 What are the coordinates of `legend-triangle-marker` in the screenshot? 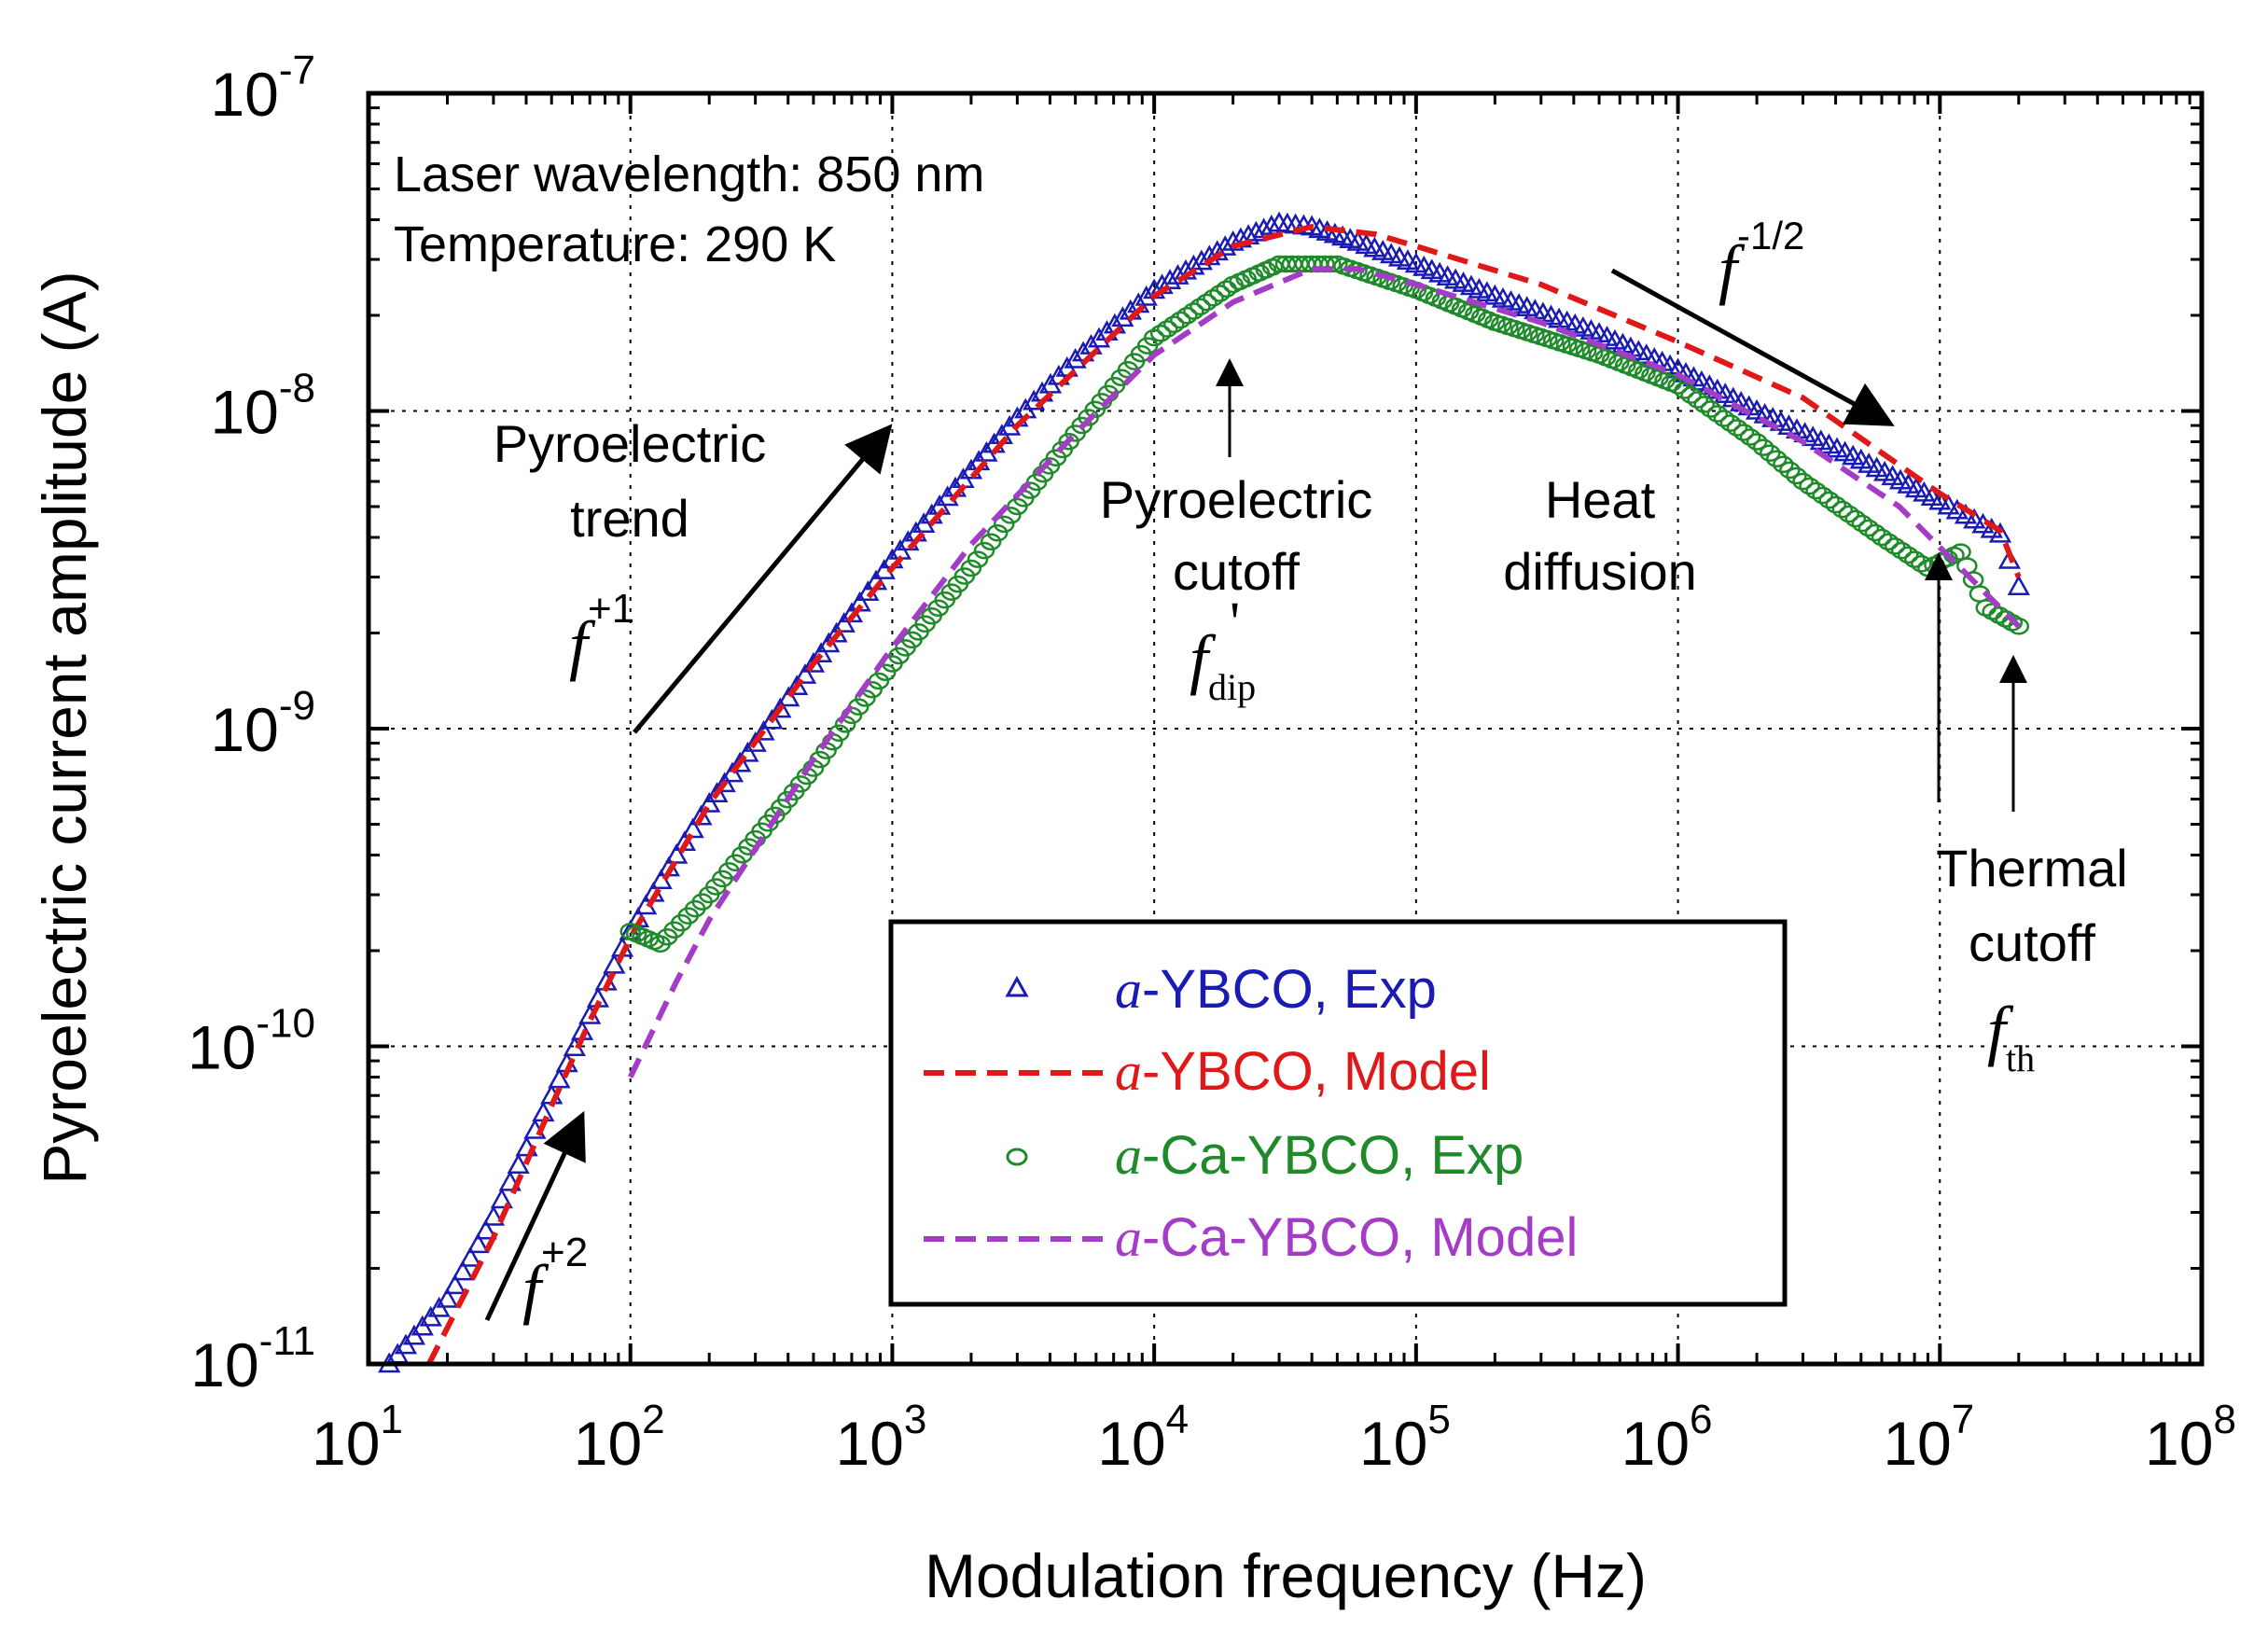 It's located at (1017, 986).